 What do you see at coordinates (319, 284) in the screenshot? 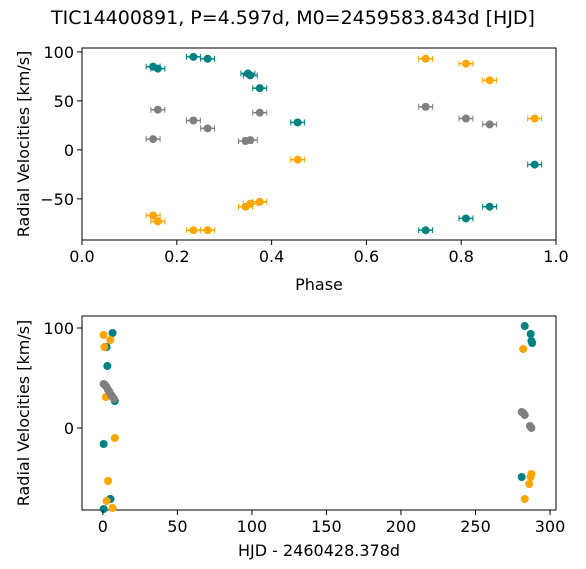
I see `phase-plot-xlabel: Phase` at bounding box center [319, 284].